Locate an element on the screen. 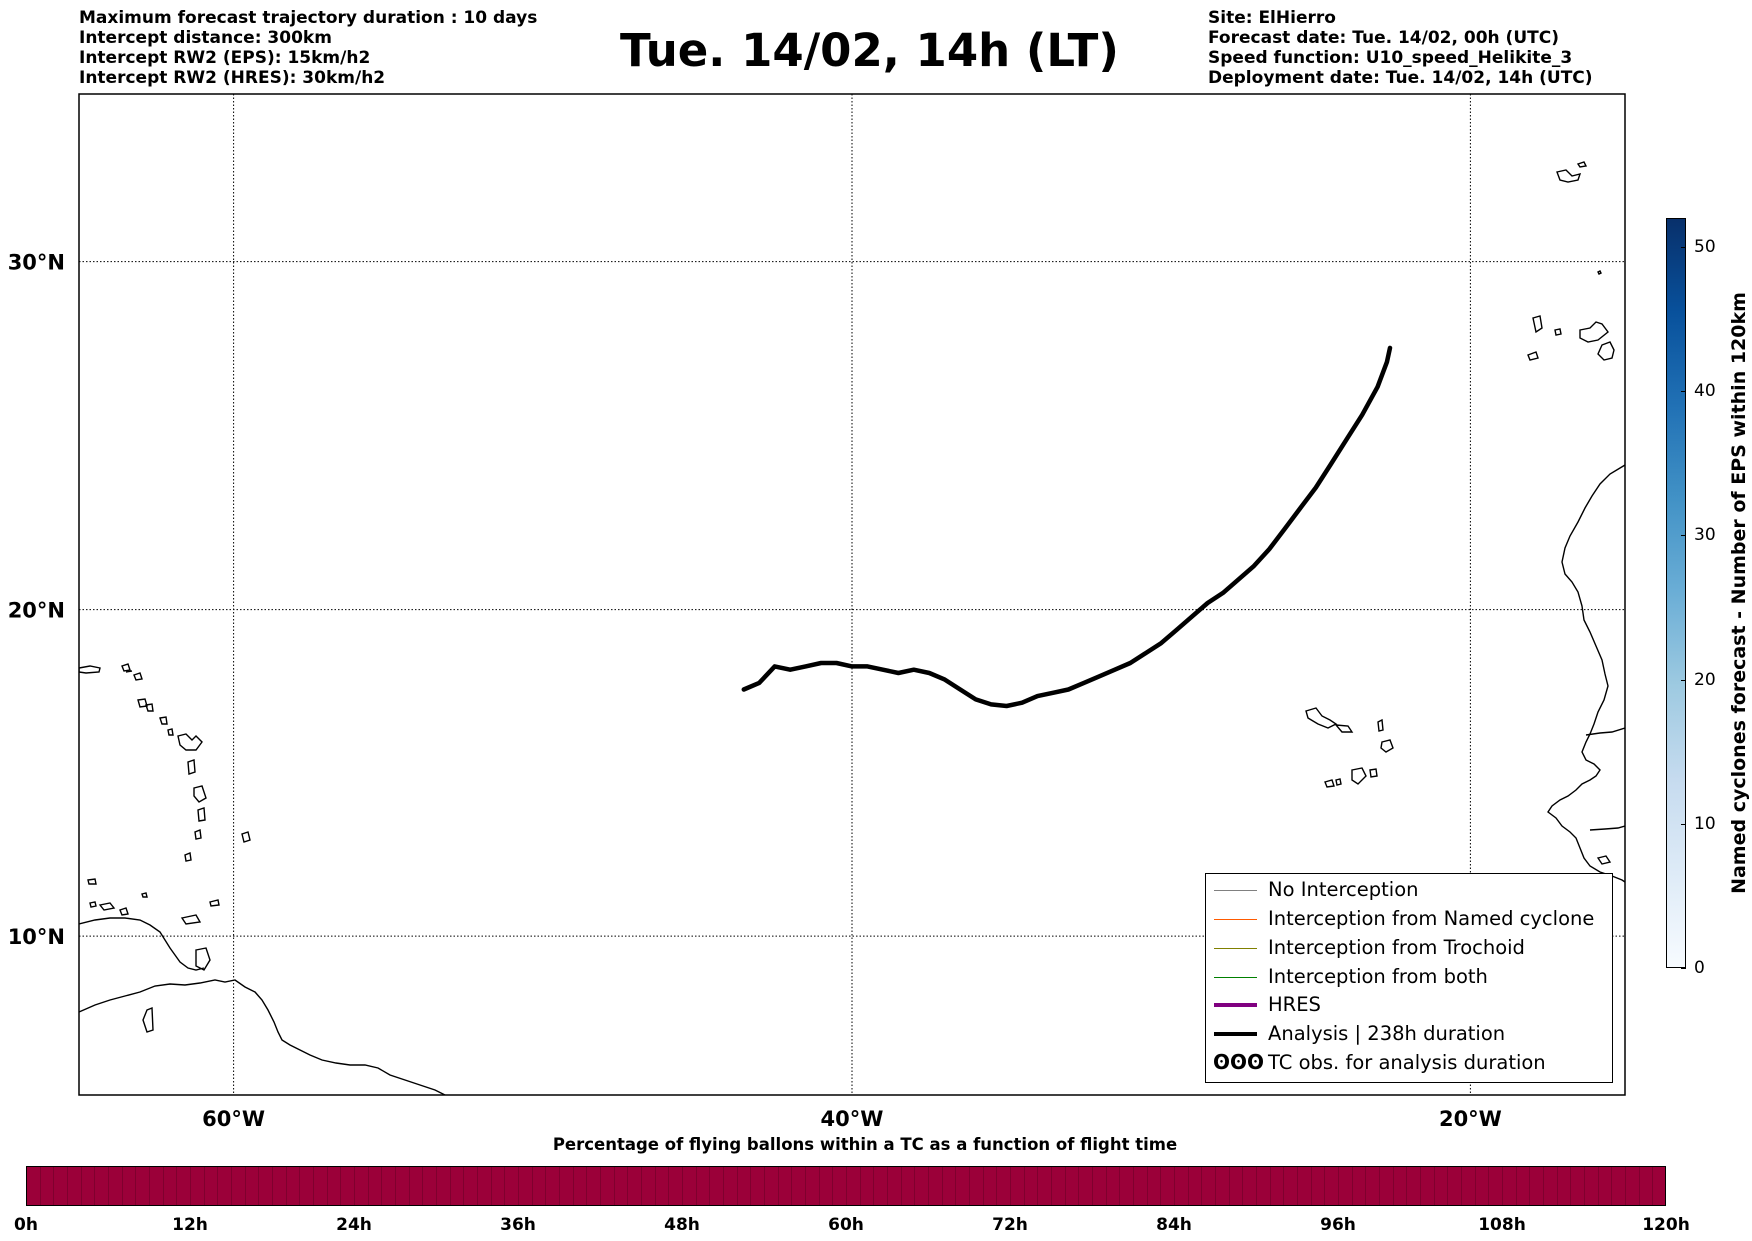  time-colorbar-tick: 96h is located at coordinates (1338, 1225).